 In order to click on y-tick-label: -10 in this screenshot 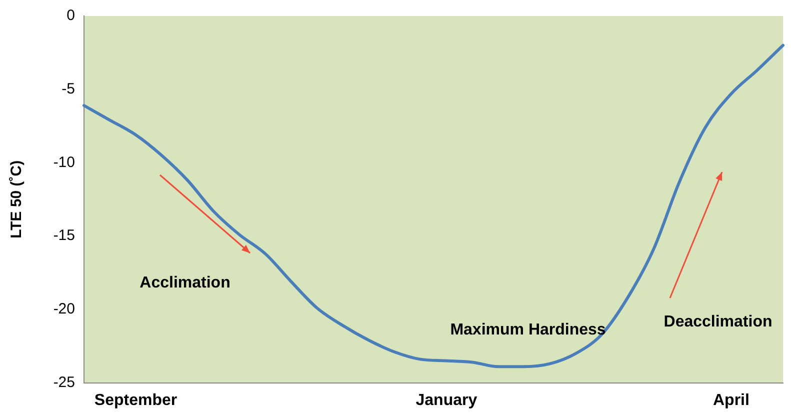, I will do `click(64, 162)`.